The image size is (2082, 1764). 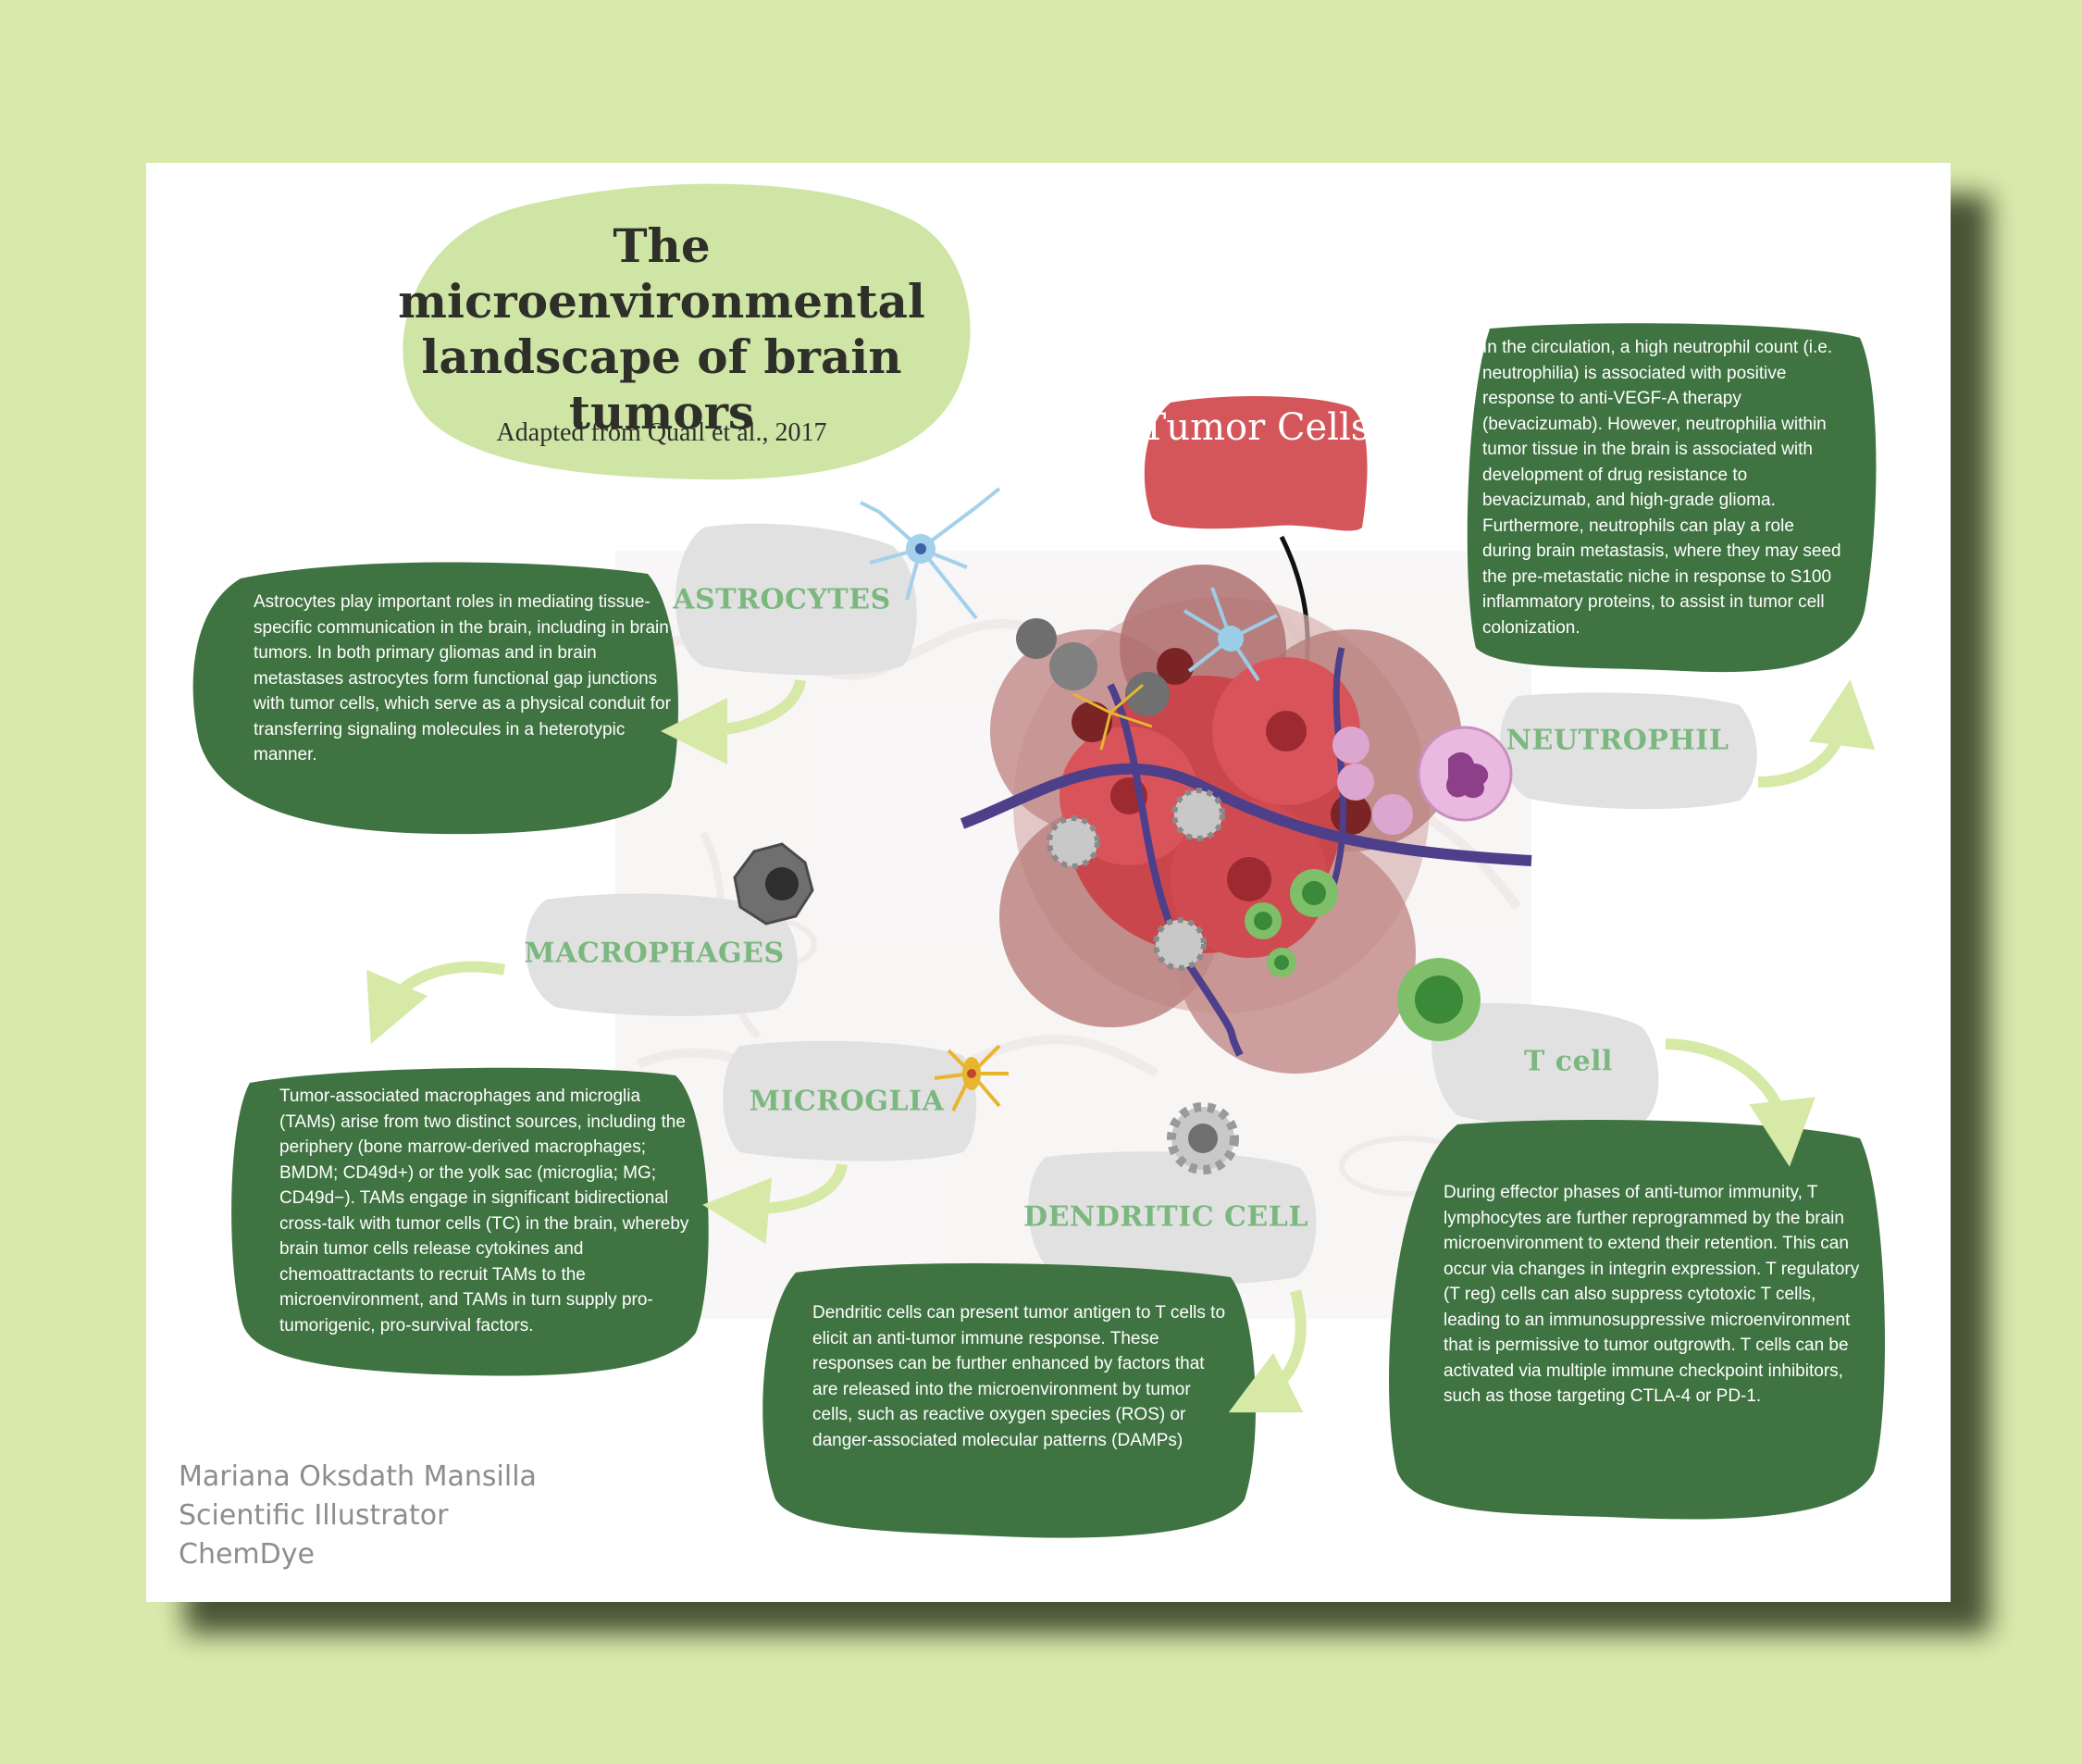 What do you see at coordinates (774, 883) in the screenshot?
I see `macrophage-icon` at bounding box center [774, 883].